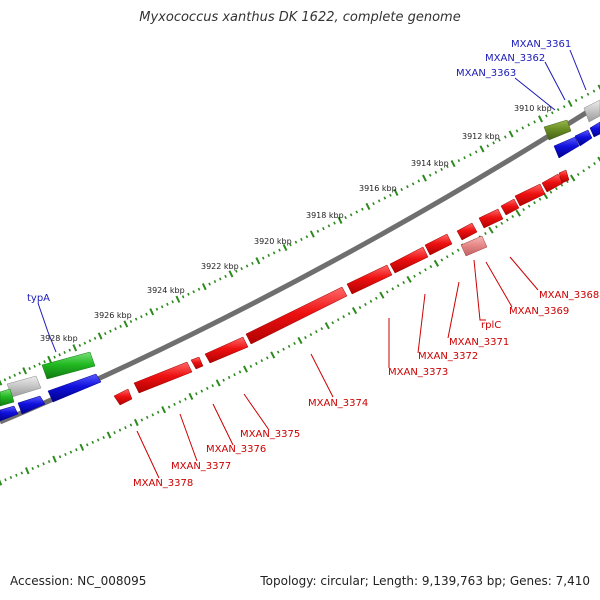 The width and height of the screenshot is (600, 600). I want to click on gene-label-mxan-3377: MXAN_3377, so click(201, 466).